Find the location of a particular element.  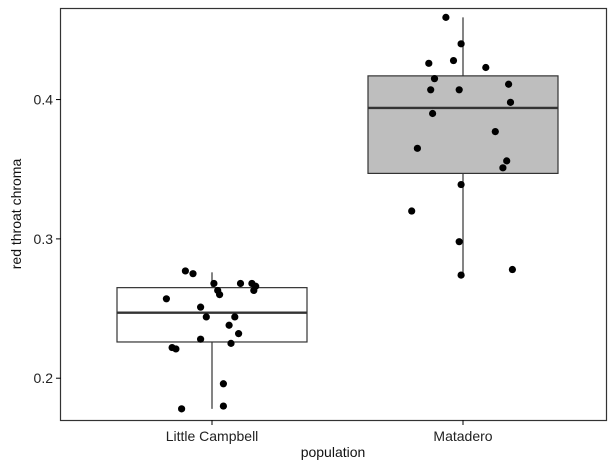

y-axis-title: red throat chroma is located at coordinates (16, 214).